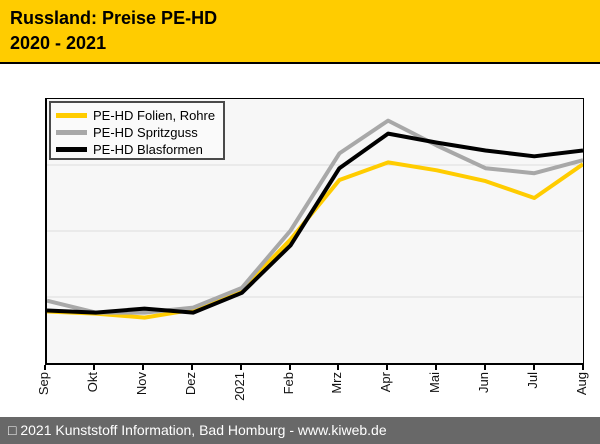  I want to click on legend-label: PE-HD Blasformen, so click(148, 149).